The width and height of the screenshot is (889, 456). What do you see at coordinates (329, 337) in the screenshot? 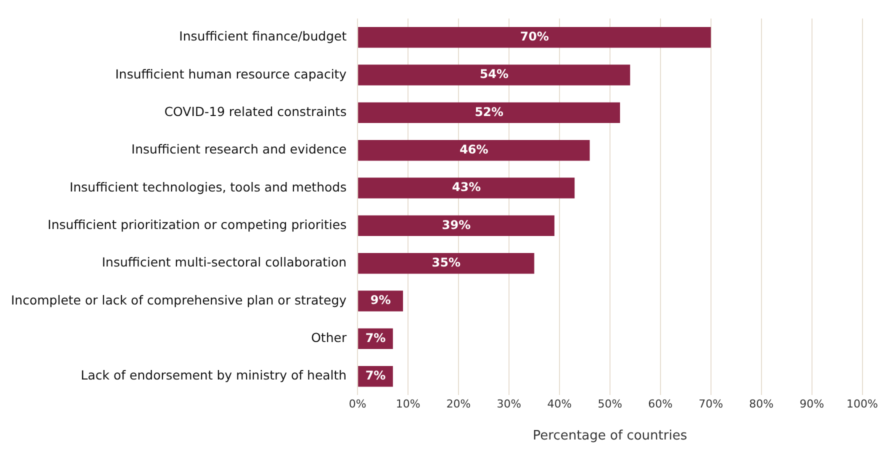
I see `y-tick-label: Other` at bounding box center [329, 337].